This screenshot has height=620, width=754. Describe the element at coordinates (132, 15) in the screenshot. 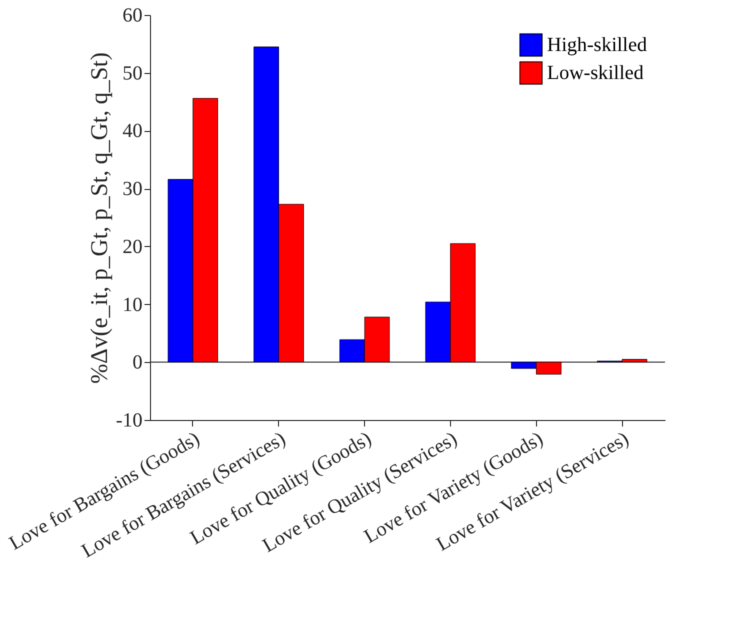

I see `y-tick-label: 60` at that location.